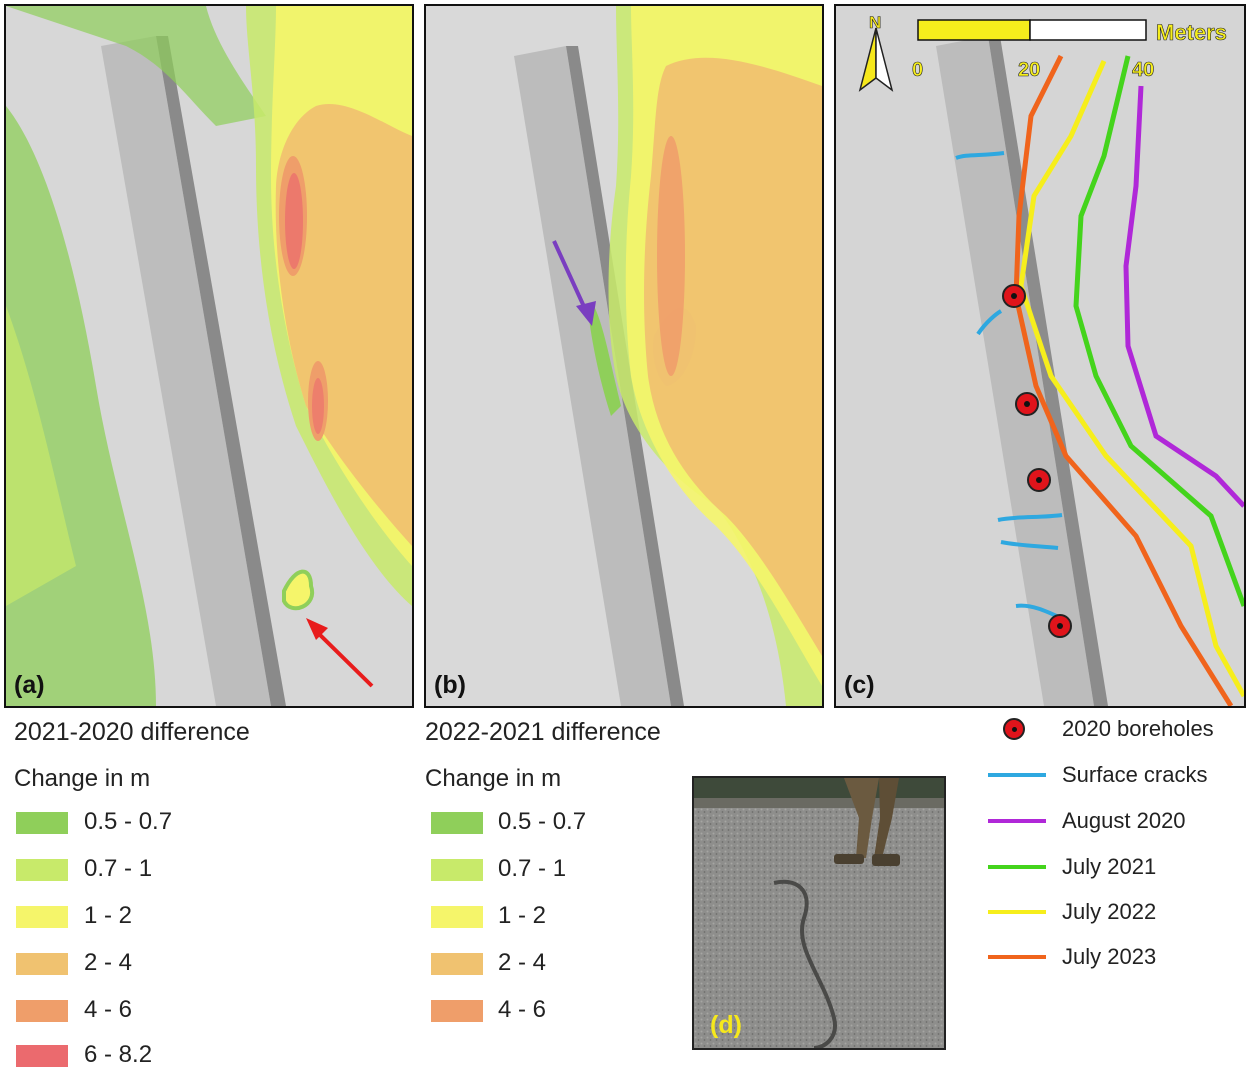  Describe the element at coordinates (29, 685) in the screenshot. I see `panel-label-a: (a)` at that location.